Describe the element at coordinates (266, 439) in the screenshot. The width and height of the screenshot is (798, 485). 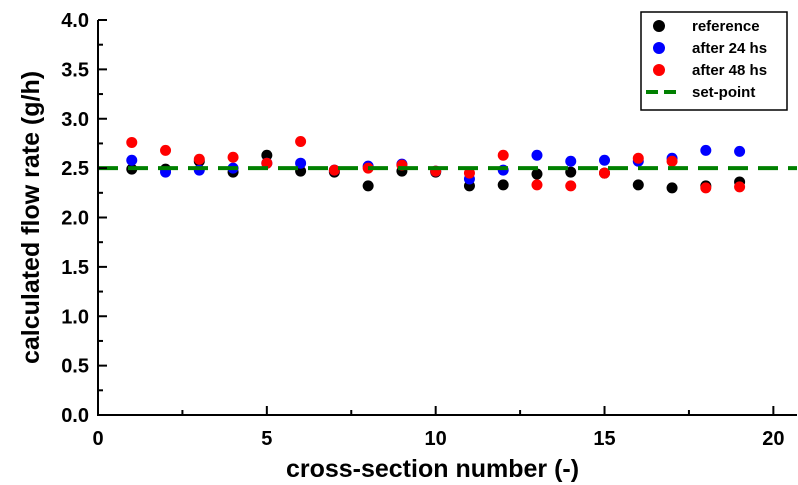
I see `x-tick-label: 5` at that location.